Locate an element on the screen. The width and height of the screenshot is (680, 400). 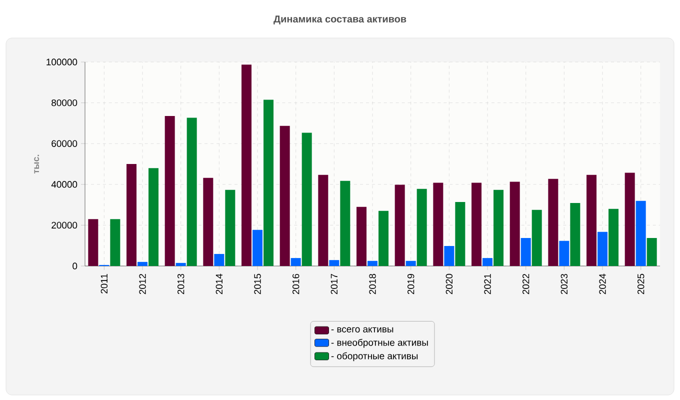
x-tick-label: 2015 is located at coordinates (257, 284).